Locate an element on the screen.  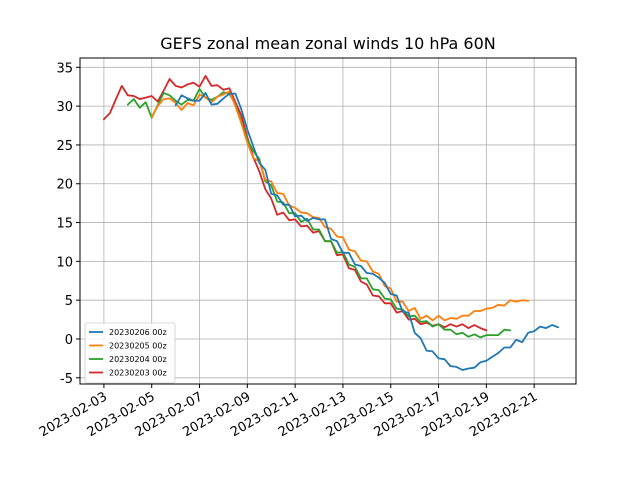
legend-label: 20230203 00z is located at coordinates (138, 373).